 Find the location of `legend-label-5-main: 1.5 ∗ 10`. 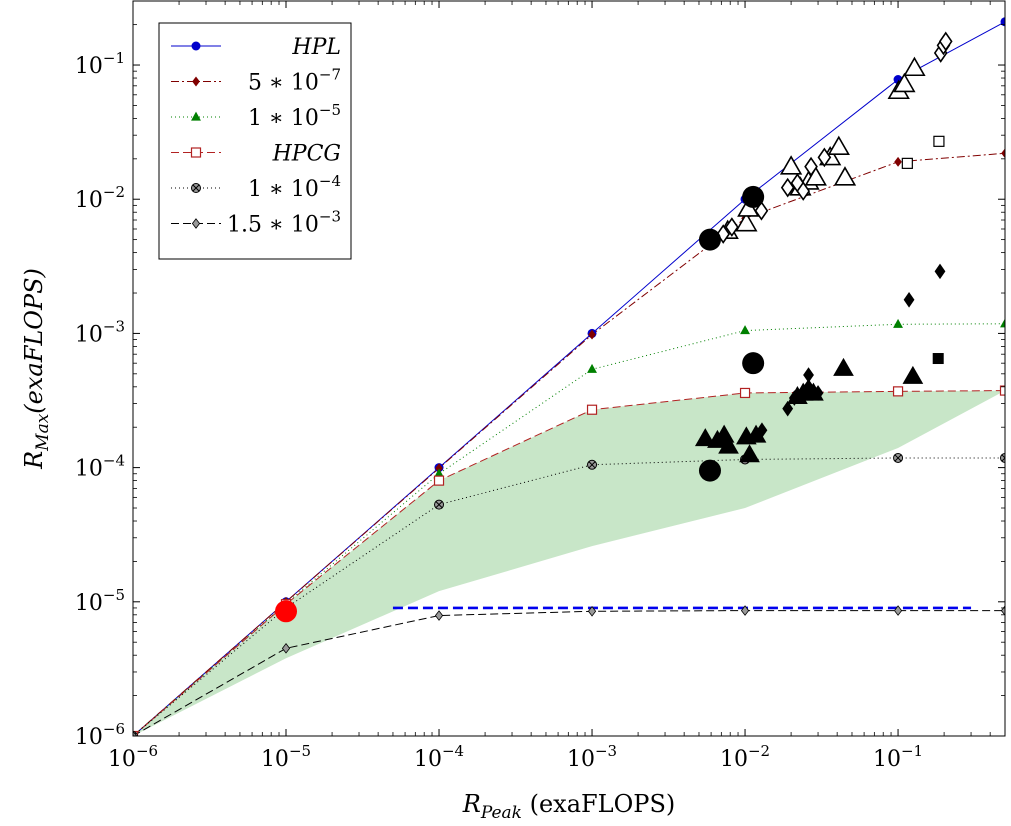

legend-label-5-main: 1.5 ∗ 10 is located at coordinates (273, 225).